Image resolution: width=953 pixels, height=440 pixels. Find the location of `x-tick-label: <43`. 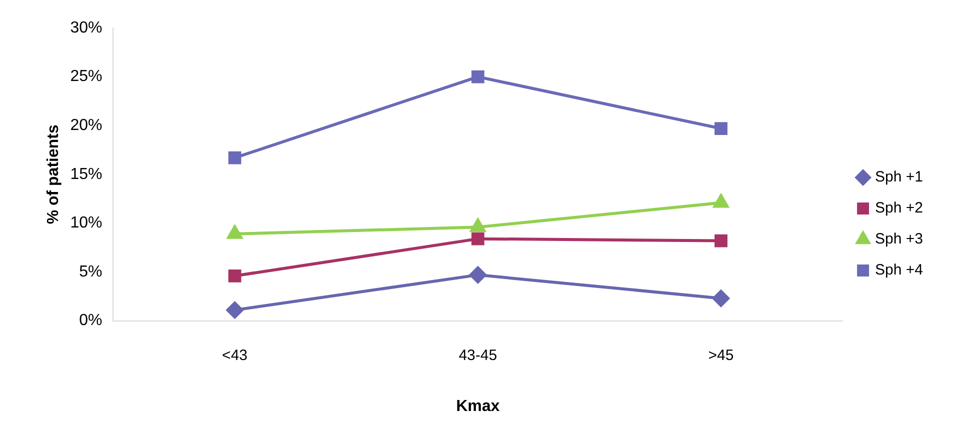

x-tick-label: <43 is located at coordinates (235, 355).